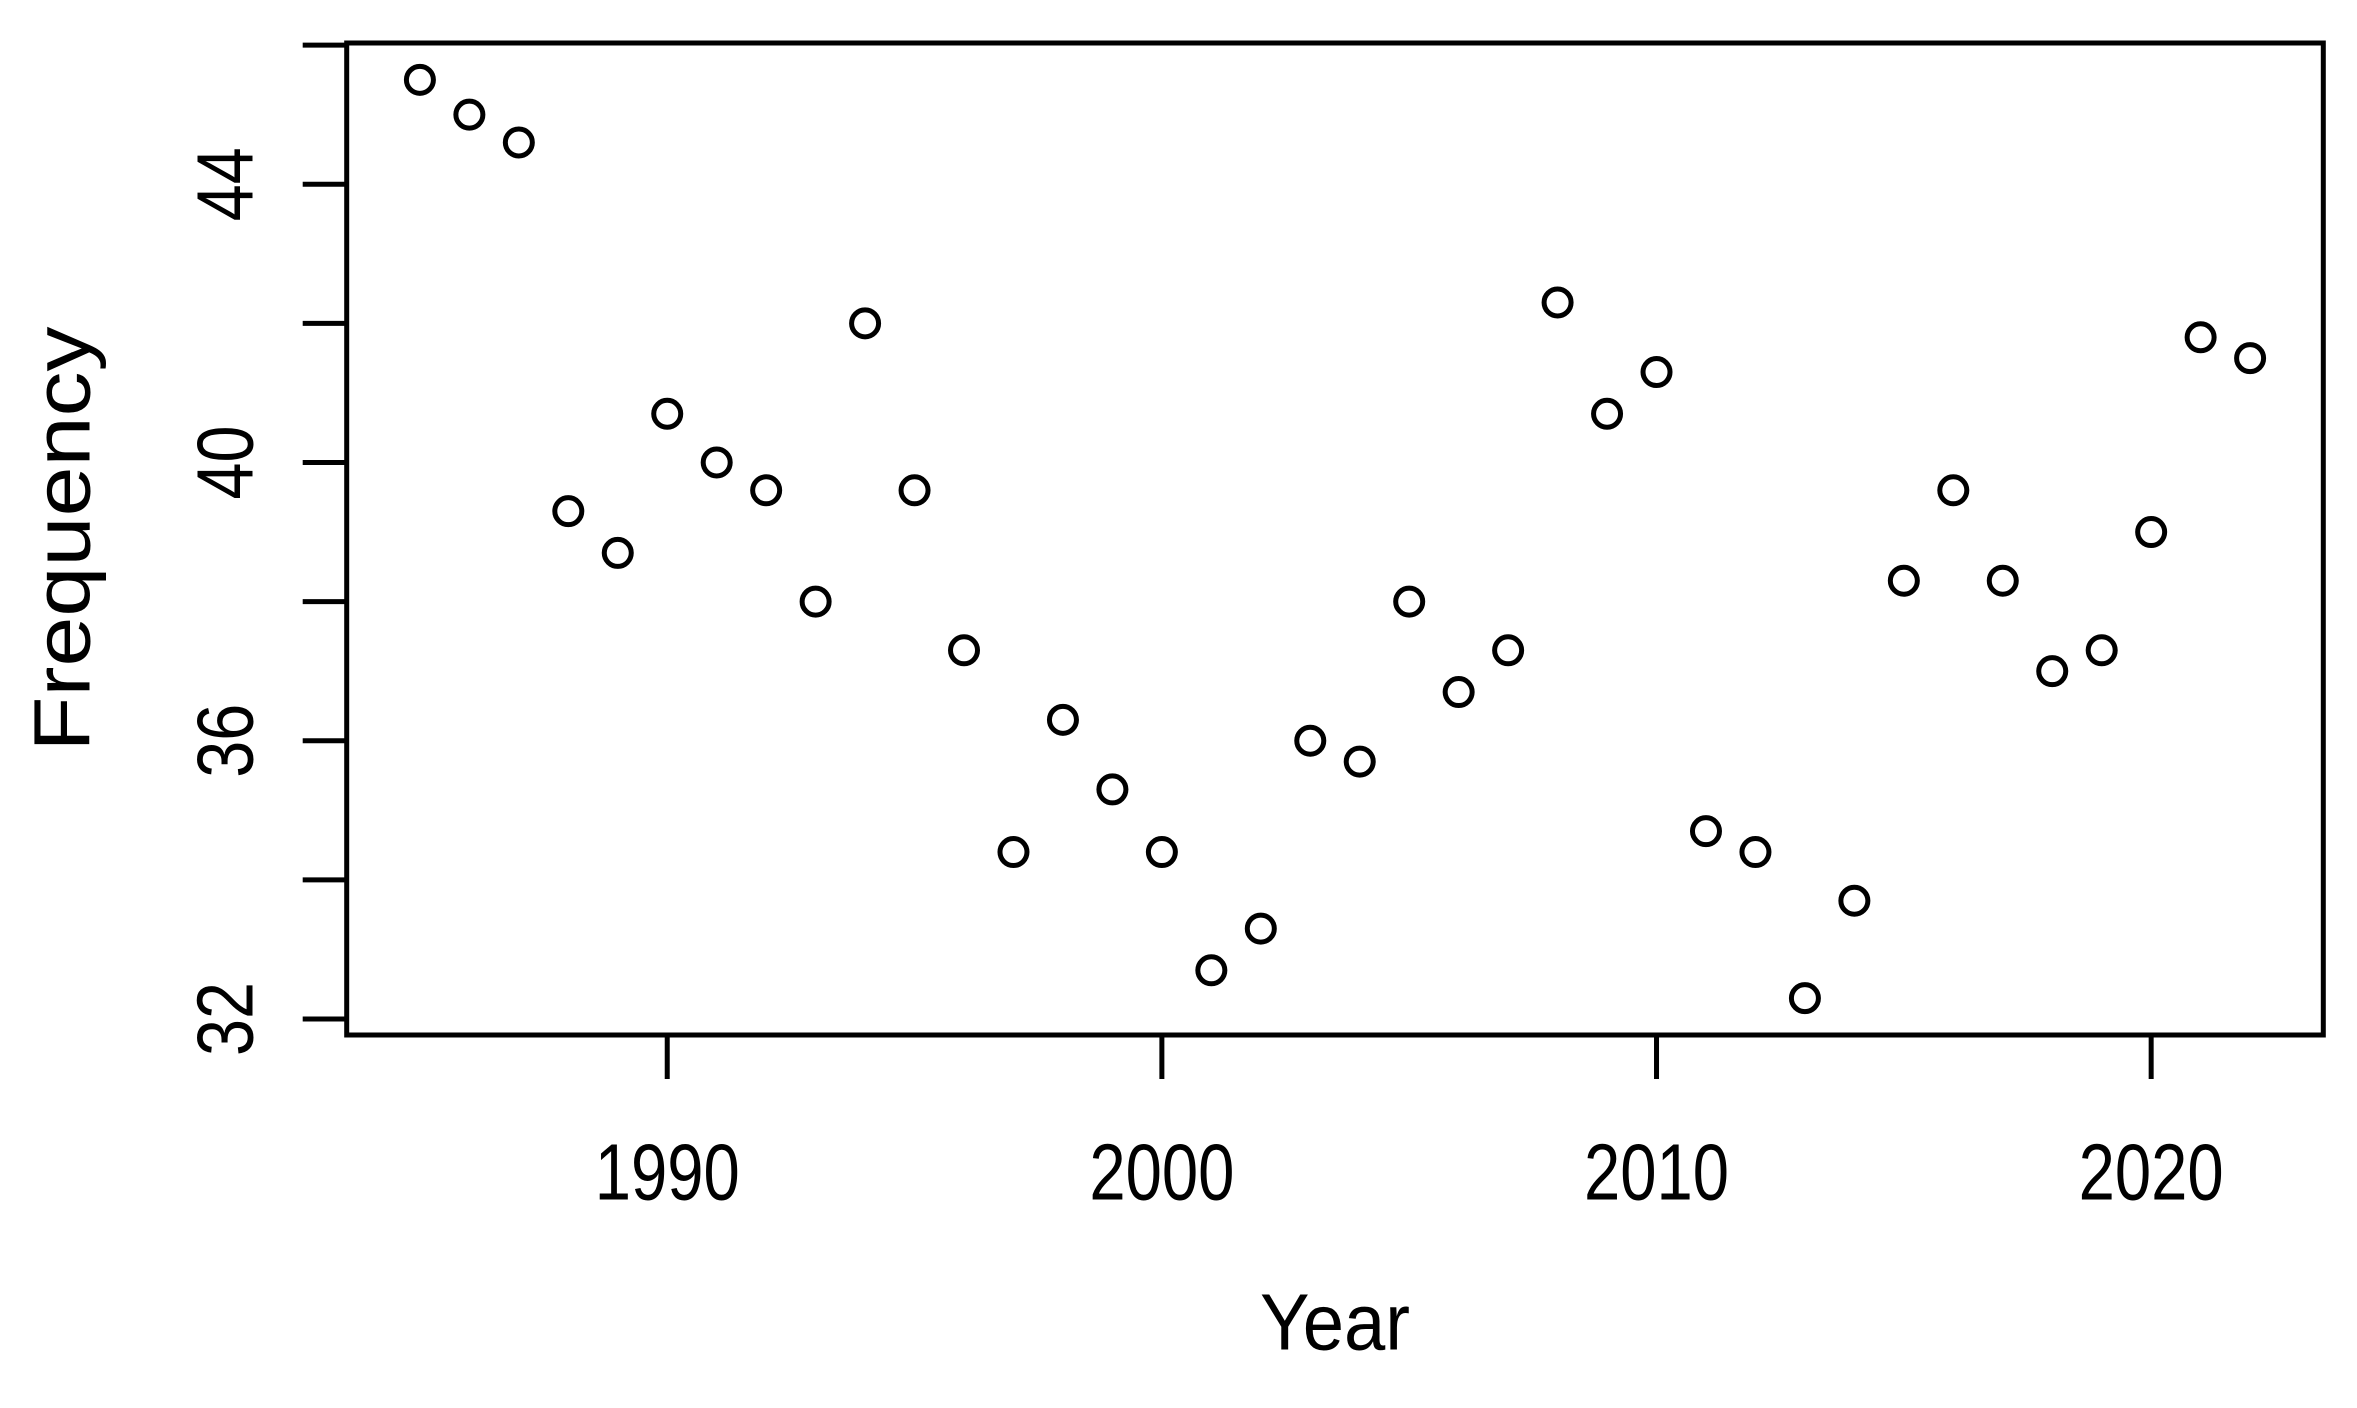 The height and width of the screenshot is (1408, 2357). Describe the element at coordinates (1656, 1172) in the screenshot. I see `x-tick-label: 2010` at that location.